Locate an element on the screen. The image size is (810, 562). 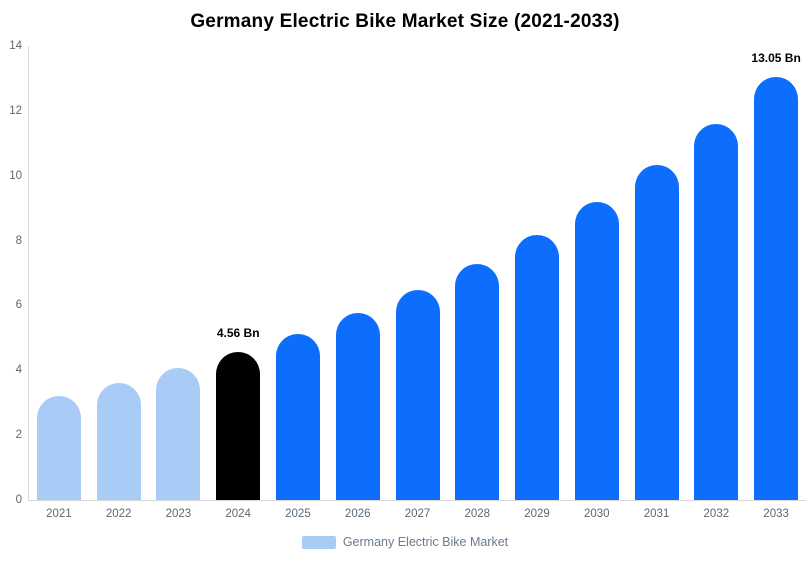
x-tick-label: 2024 is located at coordinates (238, 514).